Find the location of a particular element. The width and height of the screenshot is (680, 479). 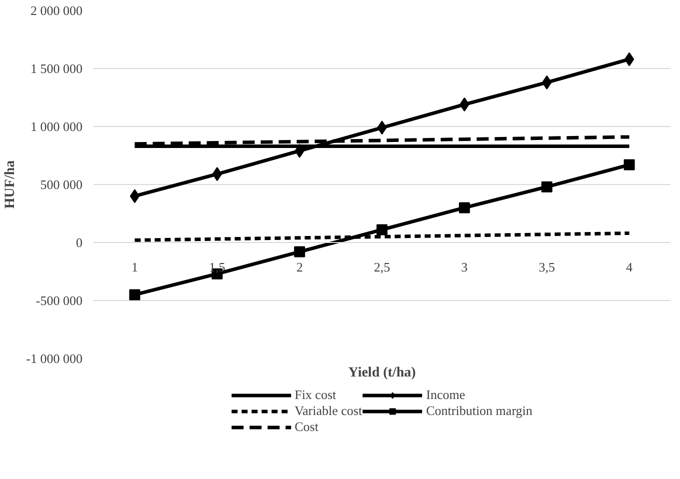

legend-label: Income is located at coordinates (446, 395).